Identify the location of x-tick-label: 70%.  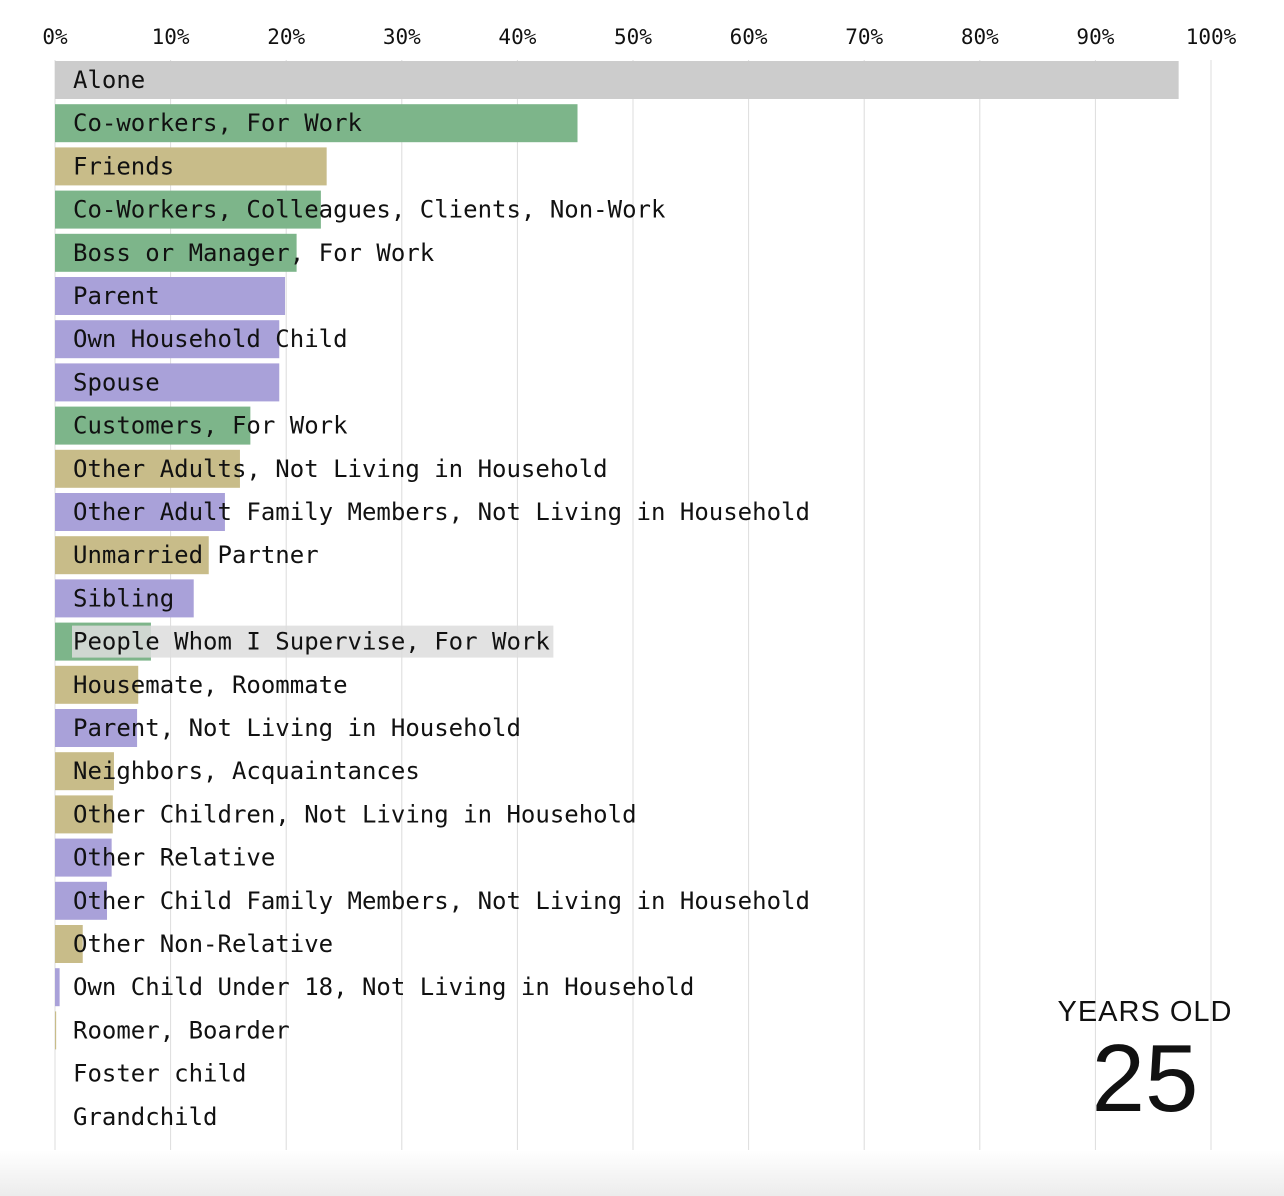
(864, 37).